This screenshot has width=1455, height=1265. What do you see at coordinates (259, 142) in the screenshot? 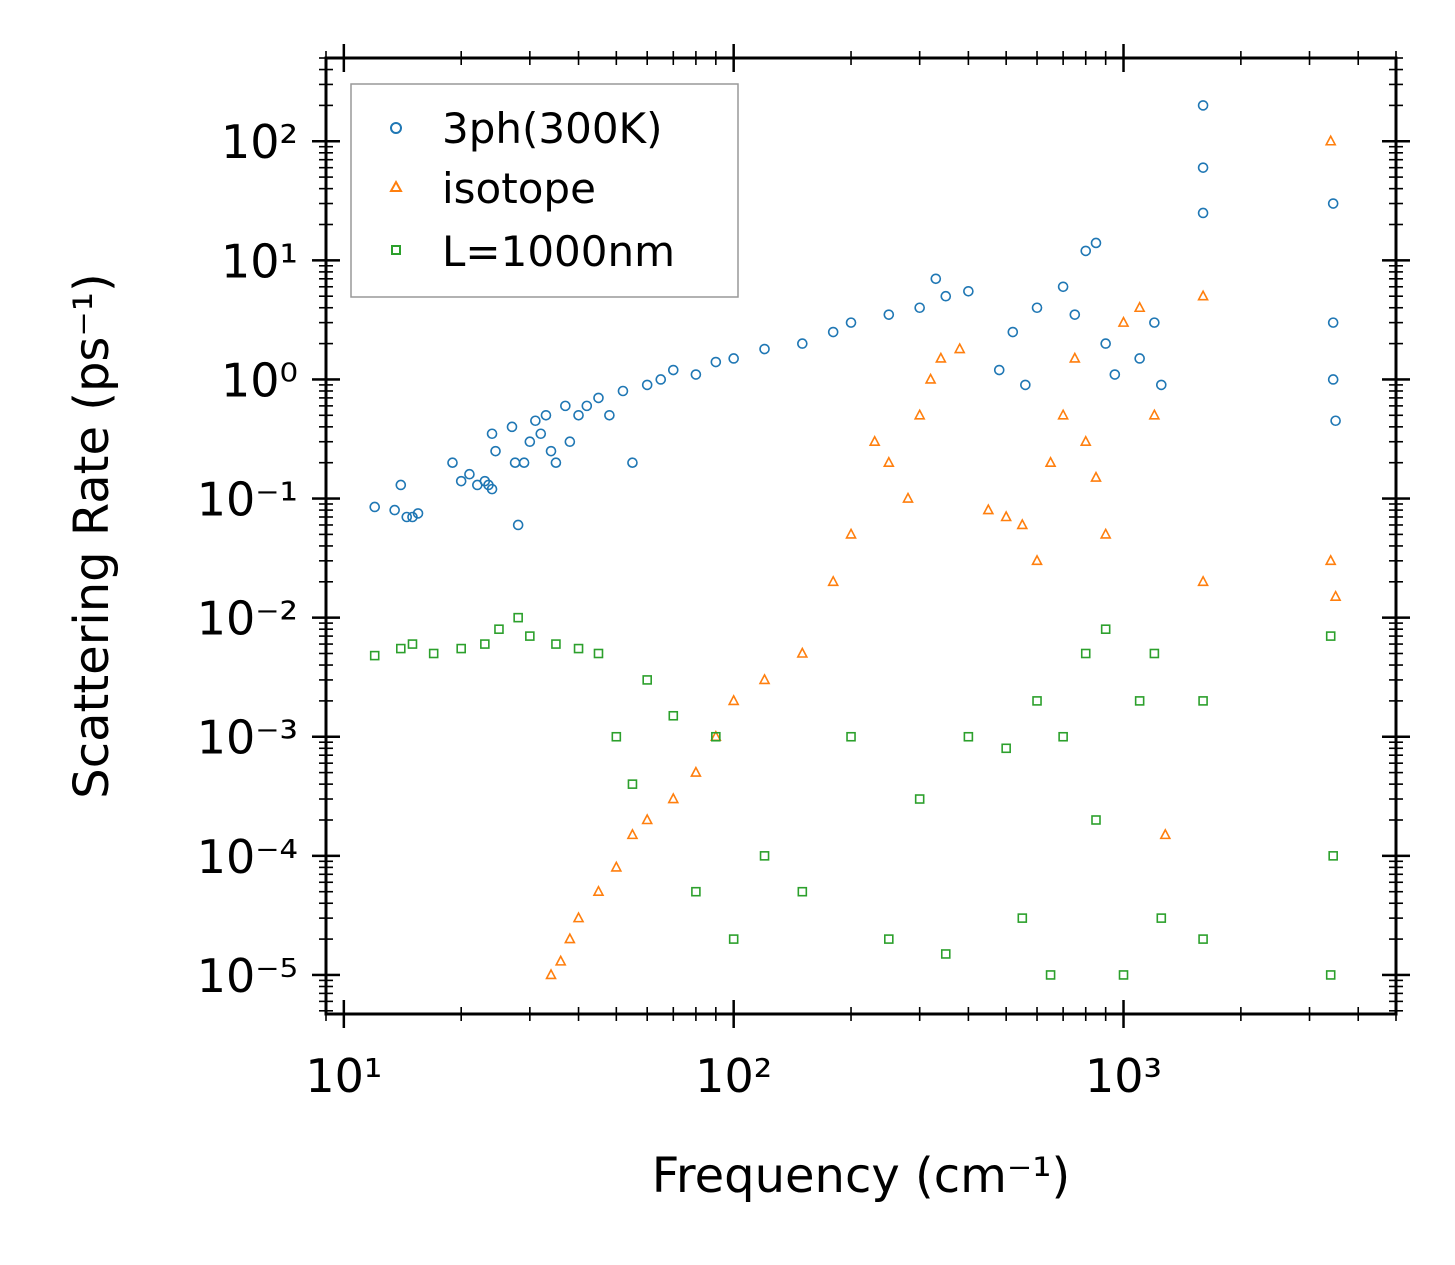
I see `y-tick-label: 10²` at bounding box center [259, 142].